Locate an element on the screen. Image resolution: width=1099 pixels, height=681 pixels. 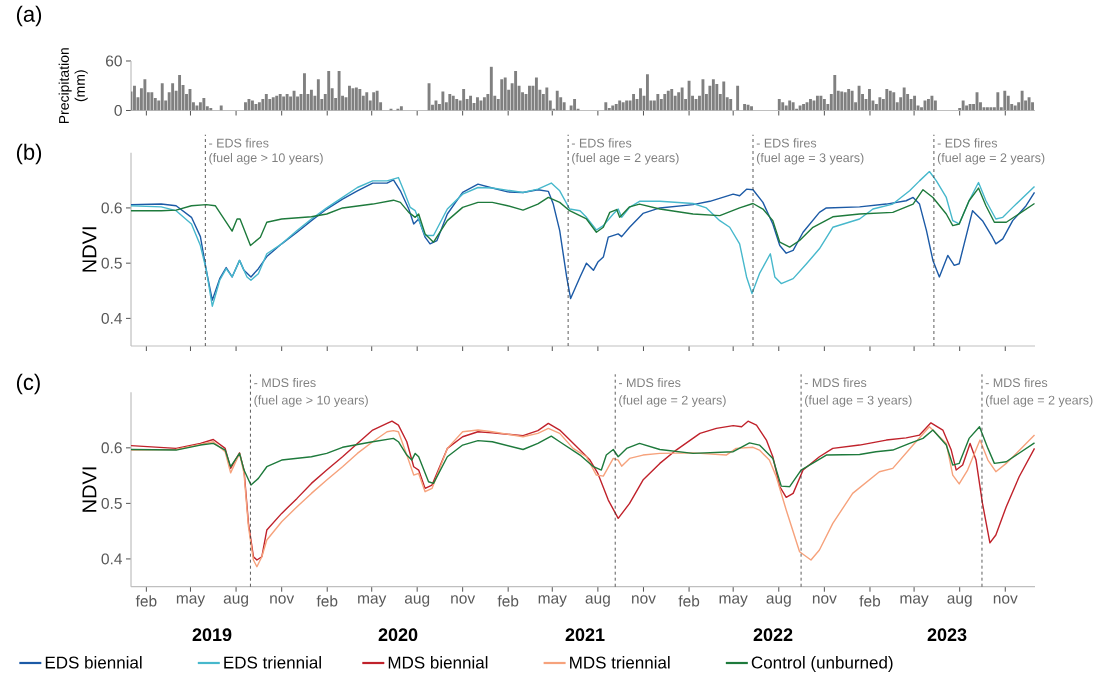
legend-label: EDS biennial is located at coordinates (93, 662).